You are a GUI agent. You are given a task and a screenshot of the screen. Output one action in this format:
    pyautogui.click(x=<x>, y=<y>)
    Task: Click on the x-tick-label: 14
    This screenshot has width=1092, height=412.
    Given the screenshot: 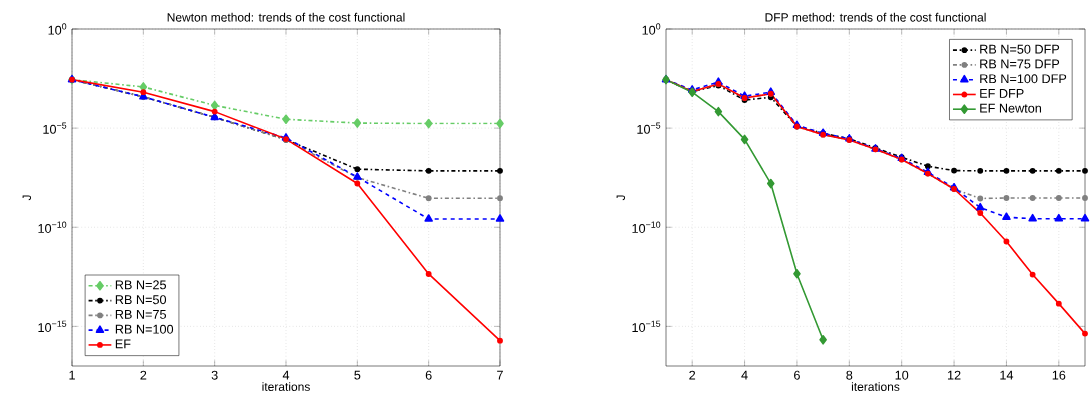 What is the action you would take?
    pyautogui.click(x=1007, y=375)
    